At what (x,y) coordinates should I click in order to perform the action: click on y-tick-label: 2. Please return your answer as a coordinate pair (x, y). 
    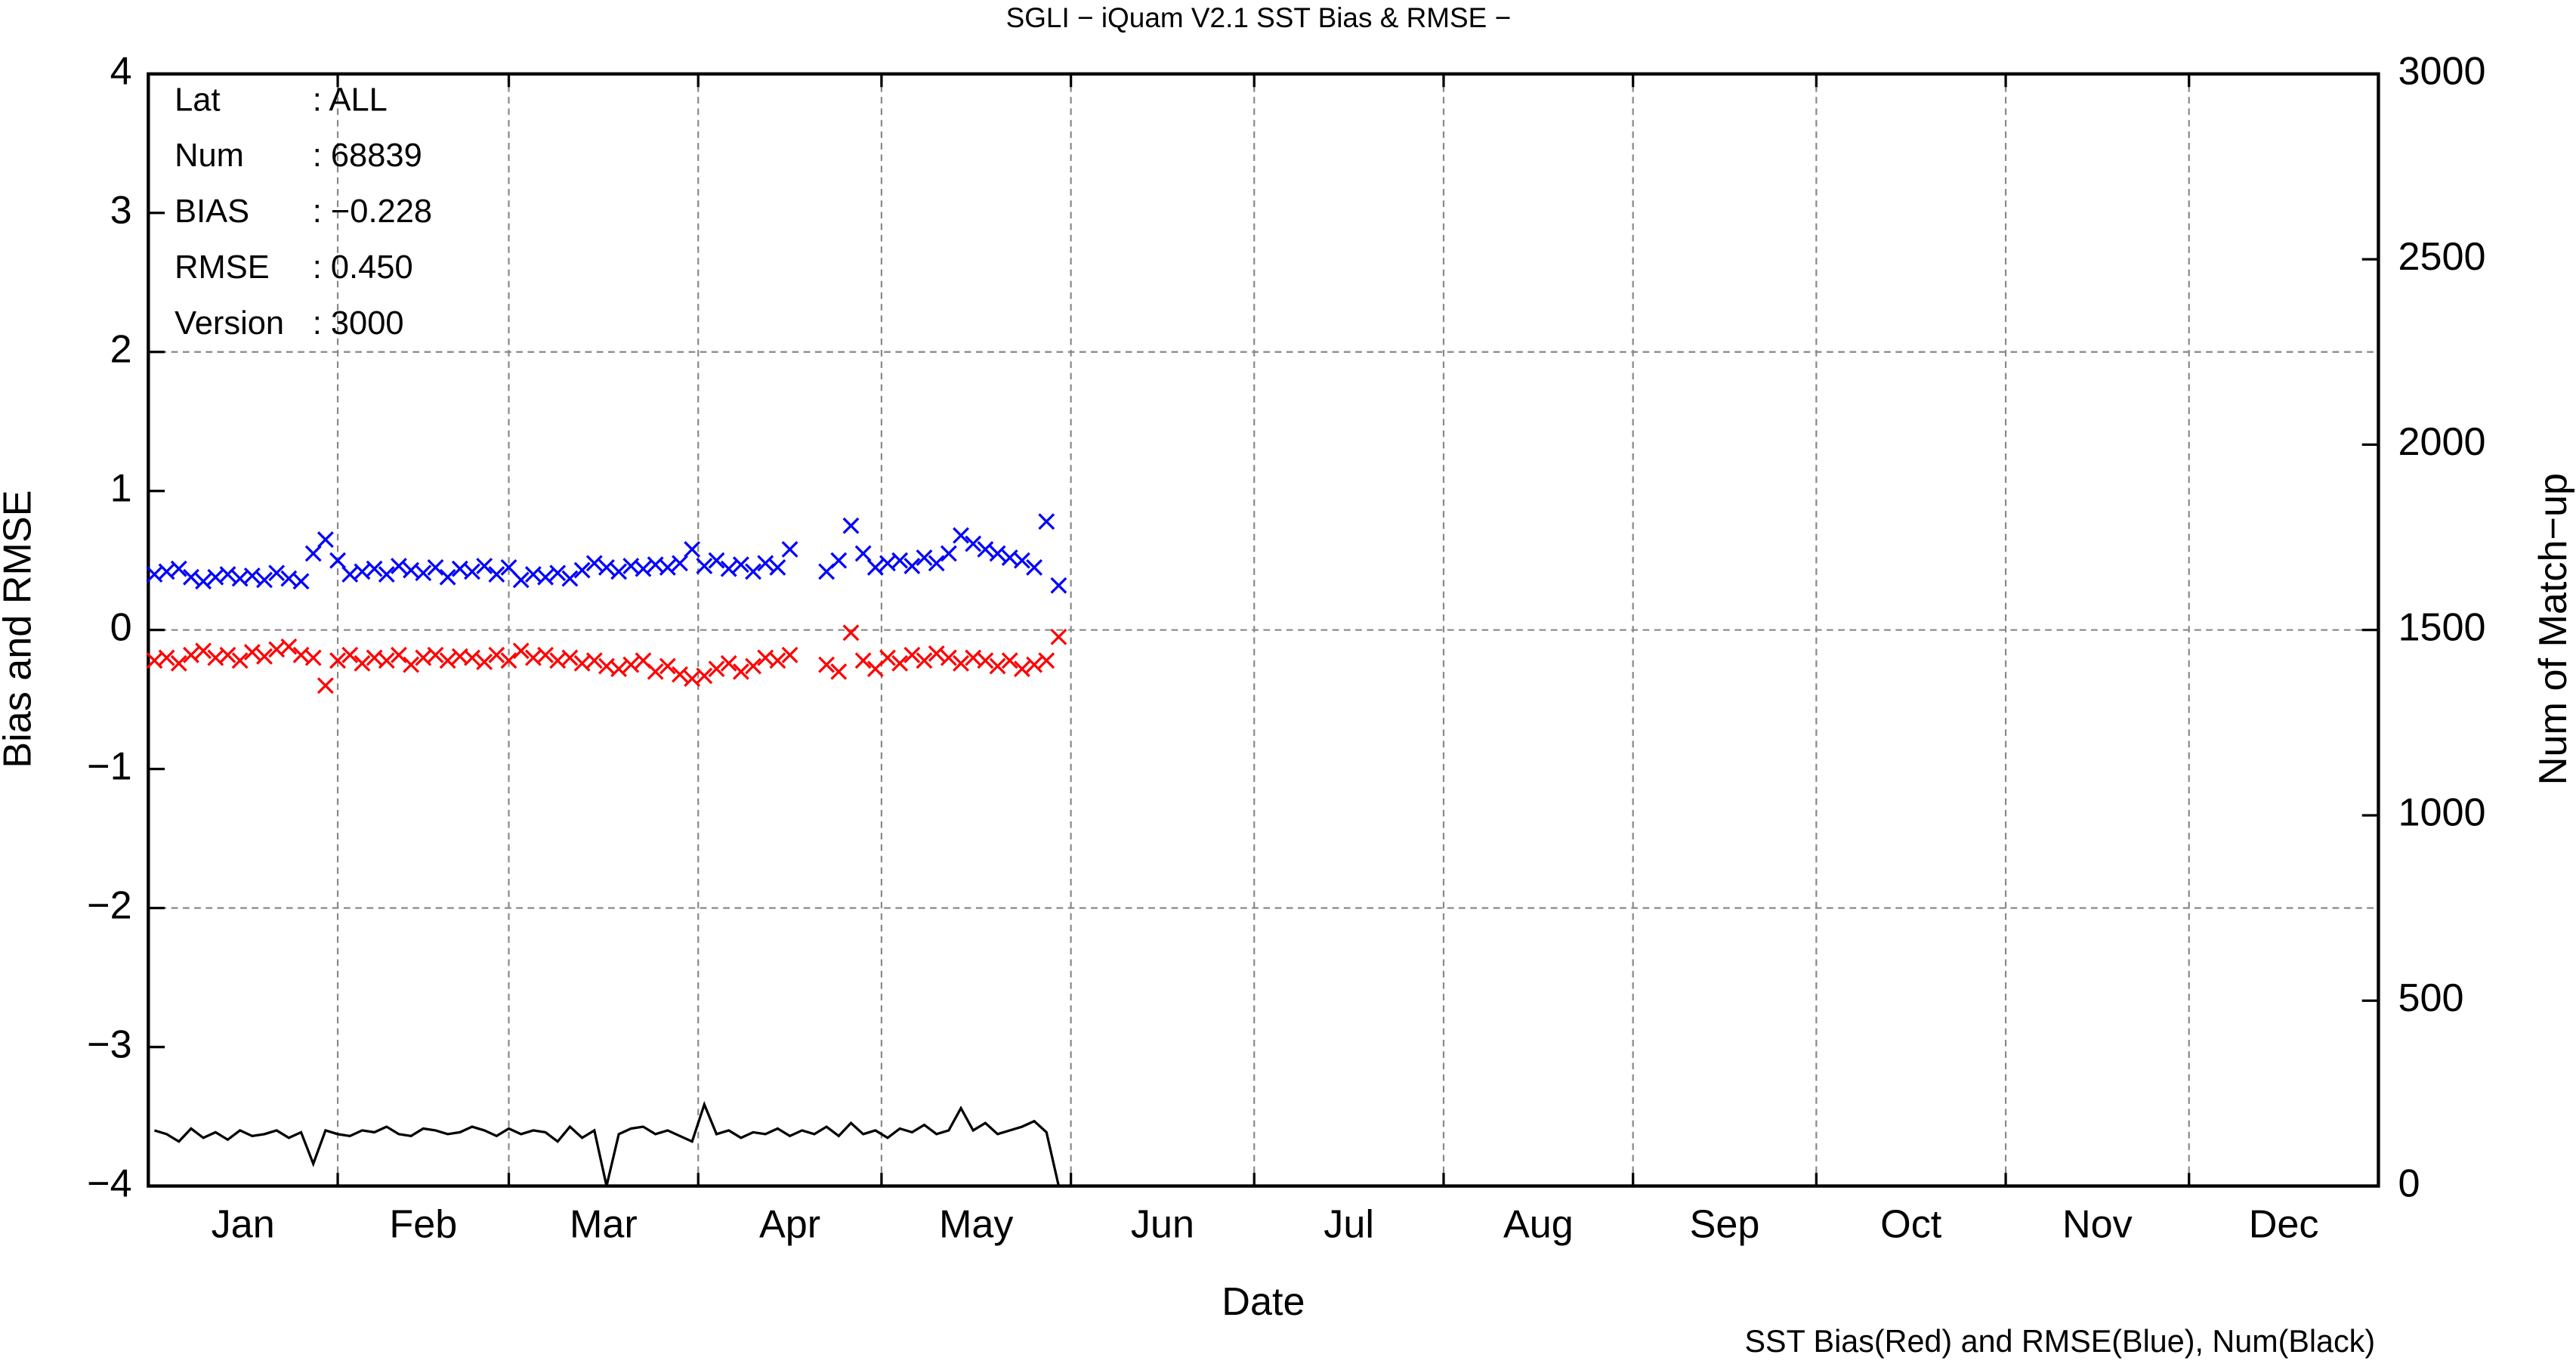
    Looking at the image, I should click on (121, 350).